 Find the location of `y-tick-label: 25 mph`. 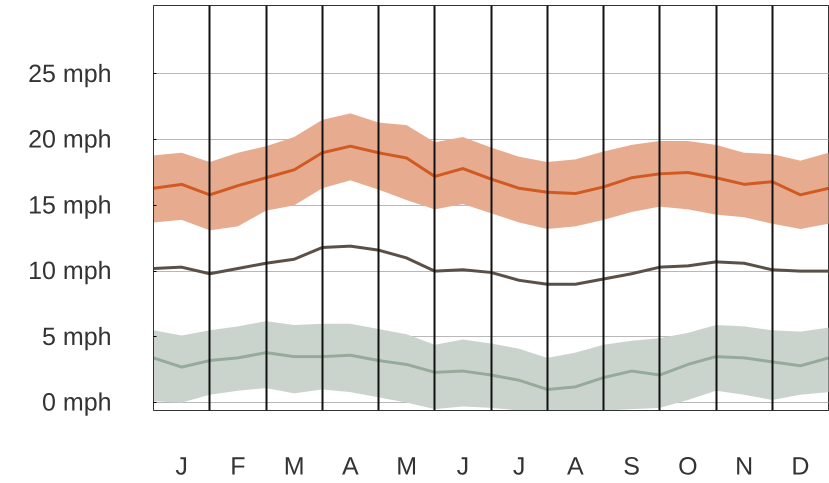

y-tick-label: 25 mph is located at coordinates (70, 74).